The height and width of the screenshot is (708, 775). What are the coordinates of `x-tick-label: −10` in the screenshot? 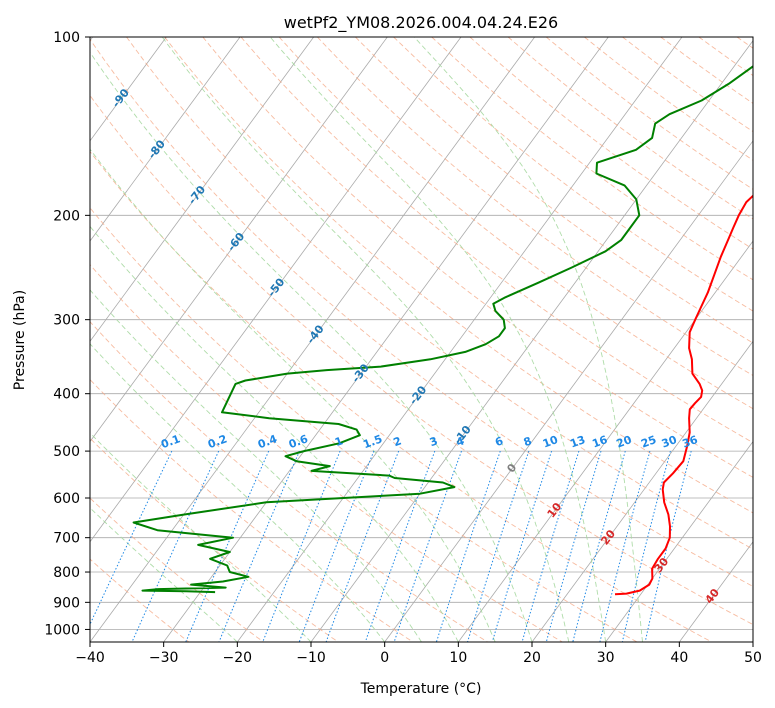 It's located at (311, 658).